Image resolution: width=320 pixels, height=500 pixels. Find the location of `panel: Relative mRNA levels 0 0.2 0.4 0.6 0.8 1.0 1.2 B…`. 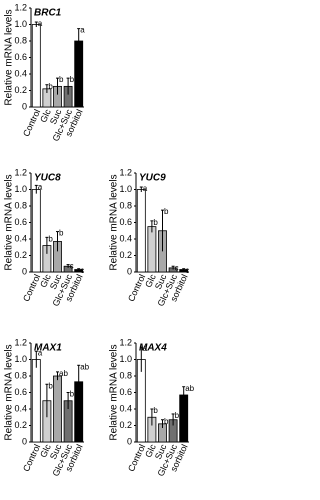

panel: Relative mRNA levels 0 0.2 0.4 0.6 0.8 1.0 1.2 B… is located at coordinates (45, 72).